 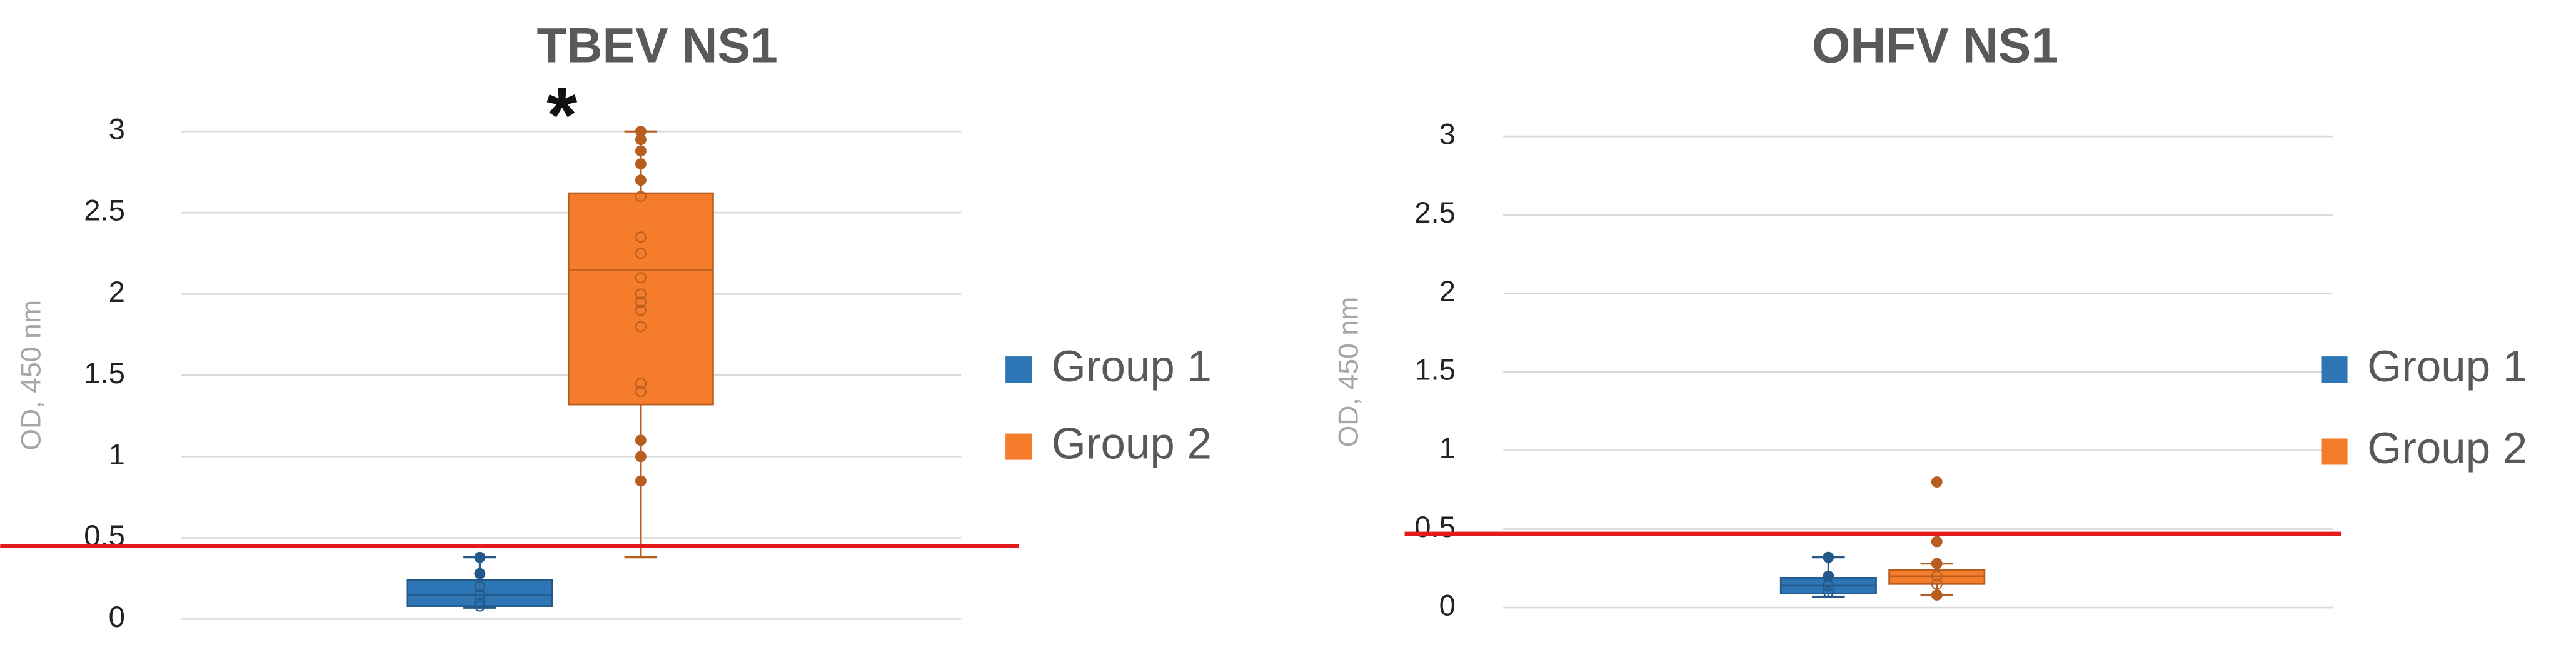 I want to click on box, so click(x=479, y=593).